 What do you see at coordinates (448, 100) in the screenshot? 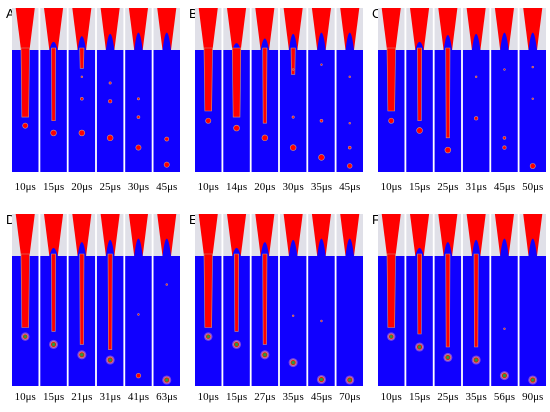
I see `frame: 25μs` at bounding box center [448, 100].